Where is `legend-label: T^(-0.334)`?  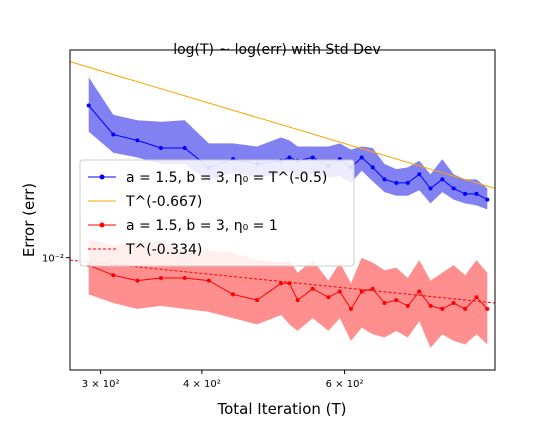 legend-label: T^(-0.334) is located at coordinates (163, 250).